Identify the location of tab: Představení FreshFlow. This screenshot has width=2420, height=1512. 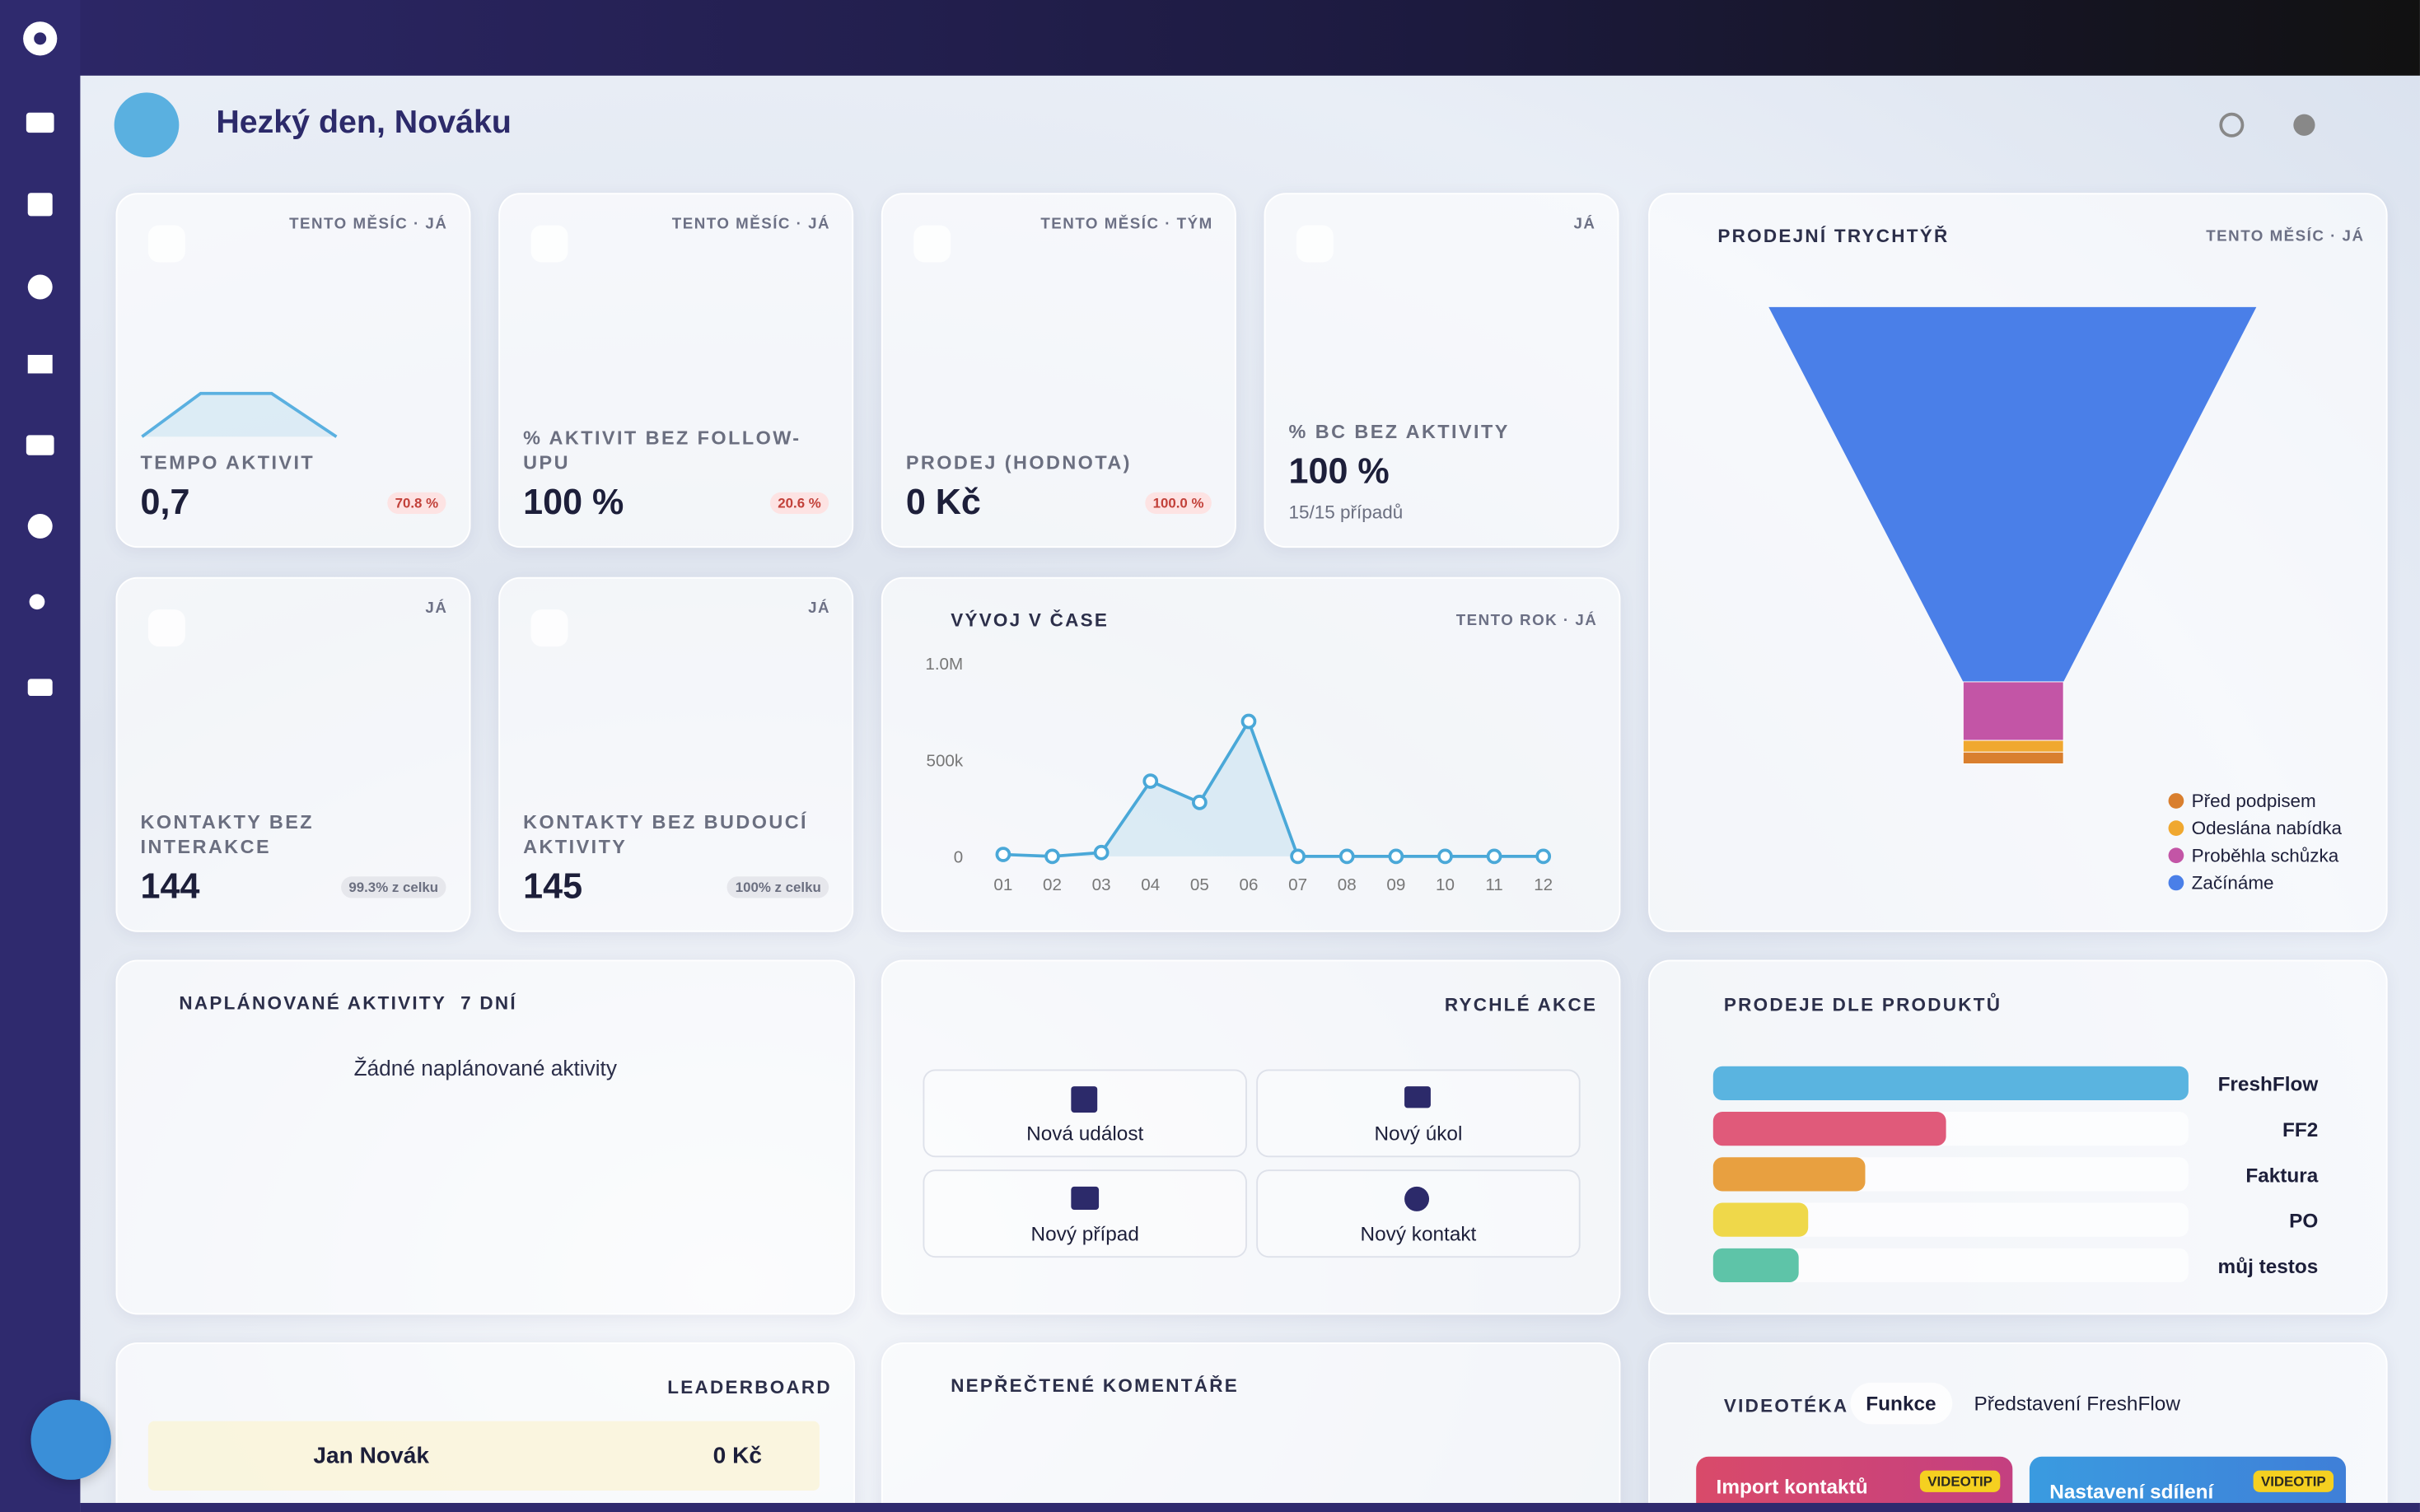
(2077, 1404).